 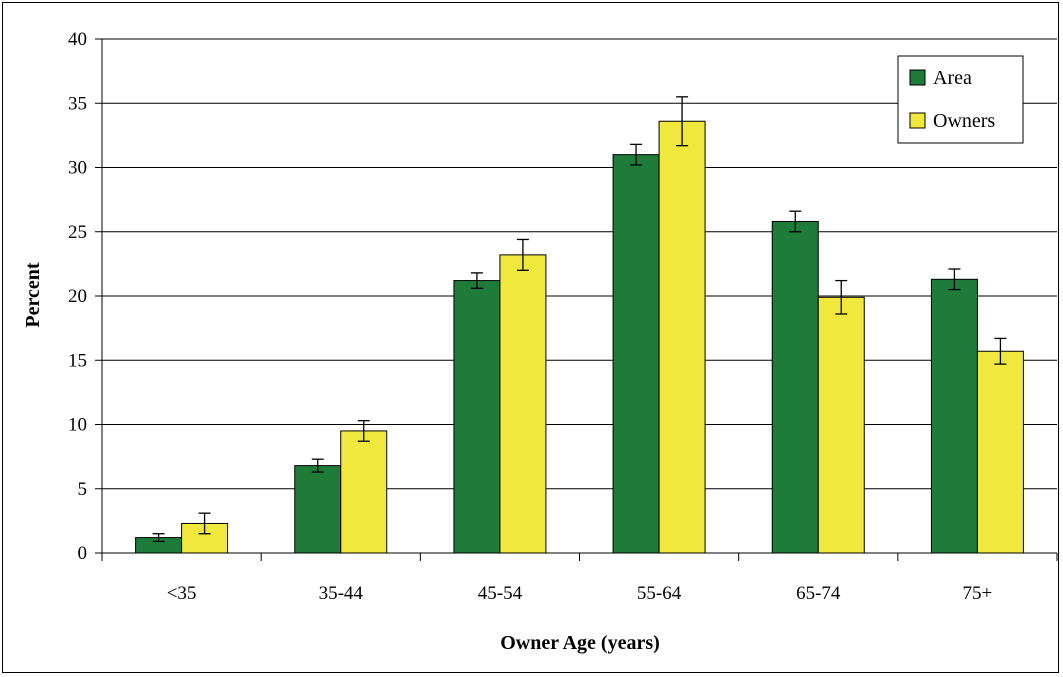 What do you see at coordinates (580, 593) in the screenshot?
I see `x-tick-labels: <35 35-44 45-54 55-64 65-74 75+` at bounding box center [580, 593].